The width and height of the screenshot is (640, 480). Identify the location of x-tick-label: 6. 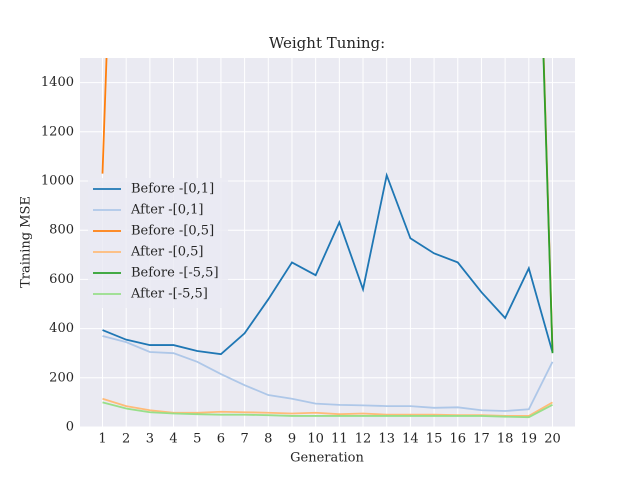
(221, 439).